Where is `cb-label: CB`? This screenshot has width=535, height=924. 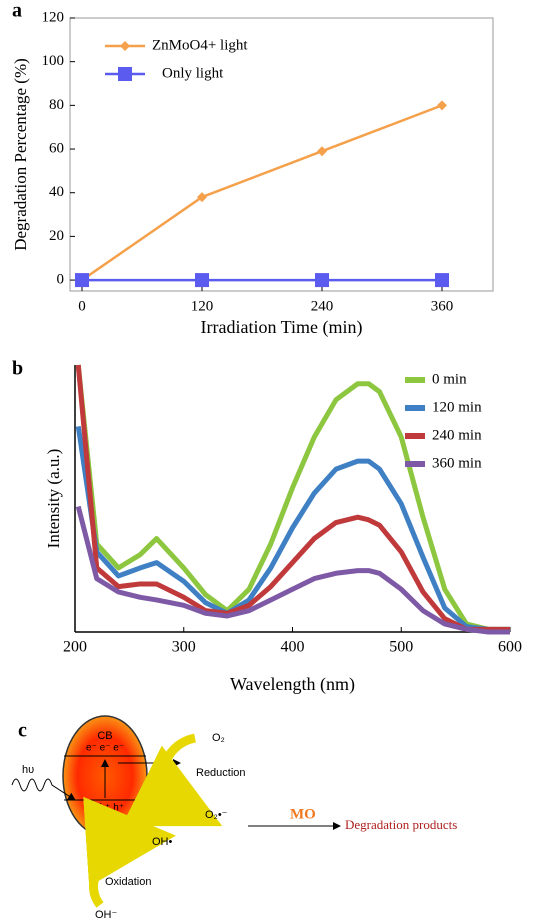
cb-label: CB is located at coordinates (104, 736).